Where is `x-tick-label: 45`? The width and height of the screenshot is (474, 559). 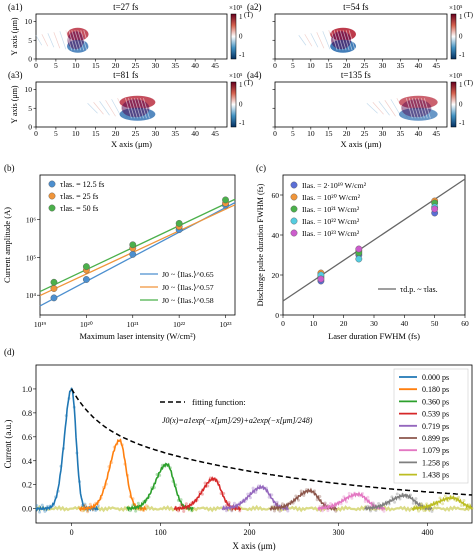 x-tick-label: 45 is located at coordinates (215, 65).